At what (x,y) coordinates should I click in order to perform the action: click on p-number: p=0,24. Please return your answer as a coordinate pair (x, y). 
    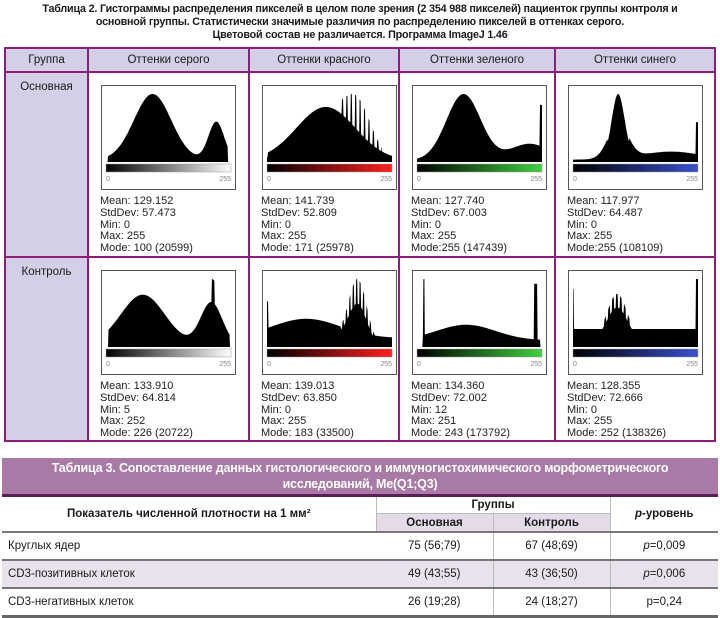
    Looking at the image, I should click on (664, 602).